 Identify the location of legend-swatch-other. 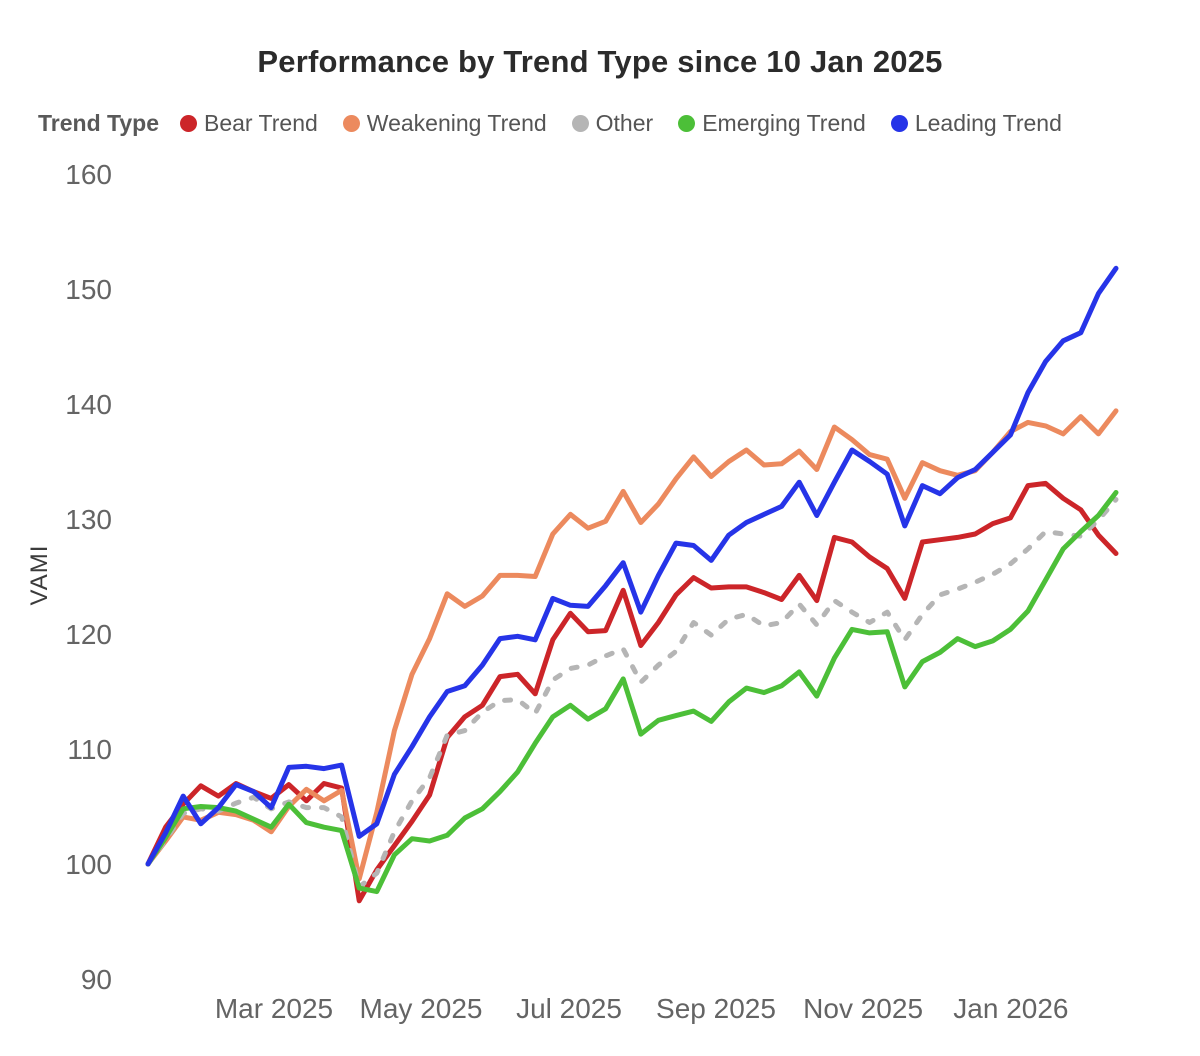
(580, 123).